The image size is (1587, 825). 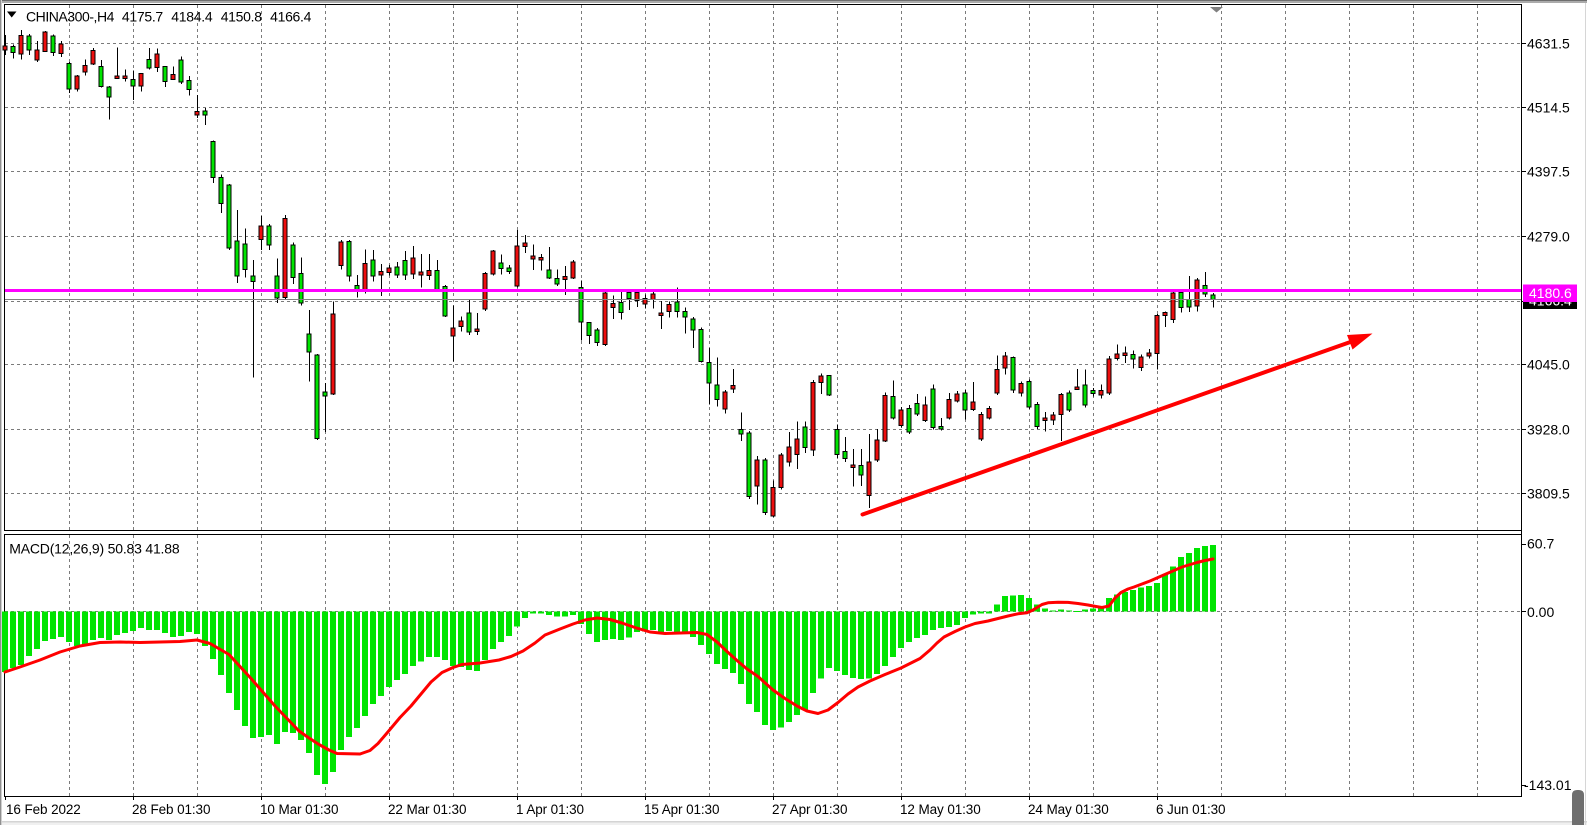 What do you see at coordinates (1548, 494) in the screenshot?
I see `svg-text: 3809.5` at bounding box center [1548, 494].